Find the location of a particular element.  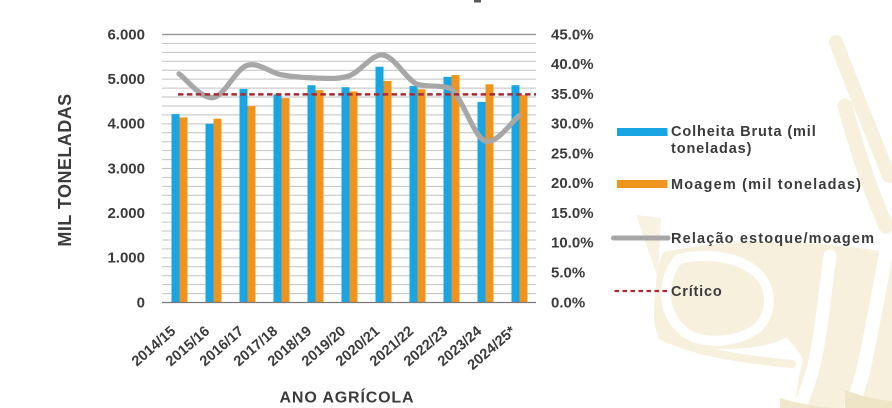

svg-text: 2.000 is located at coordinates (126, 213).